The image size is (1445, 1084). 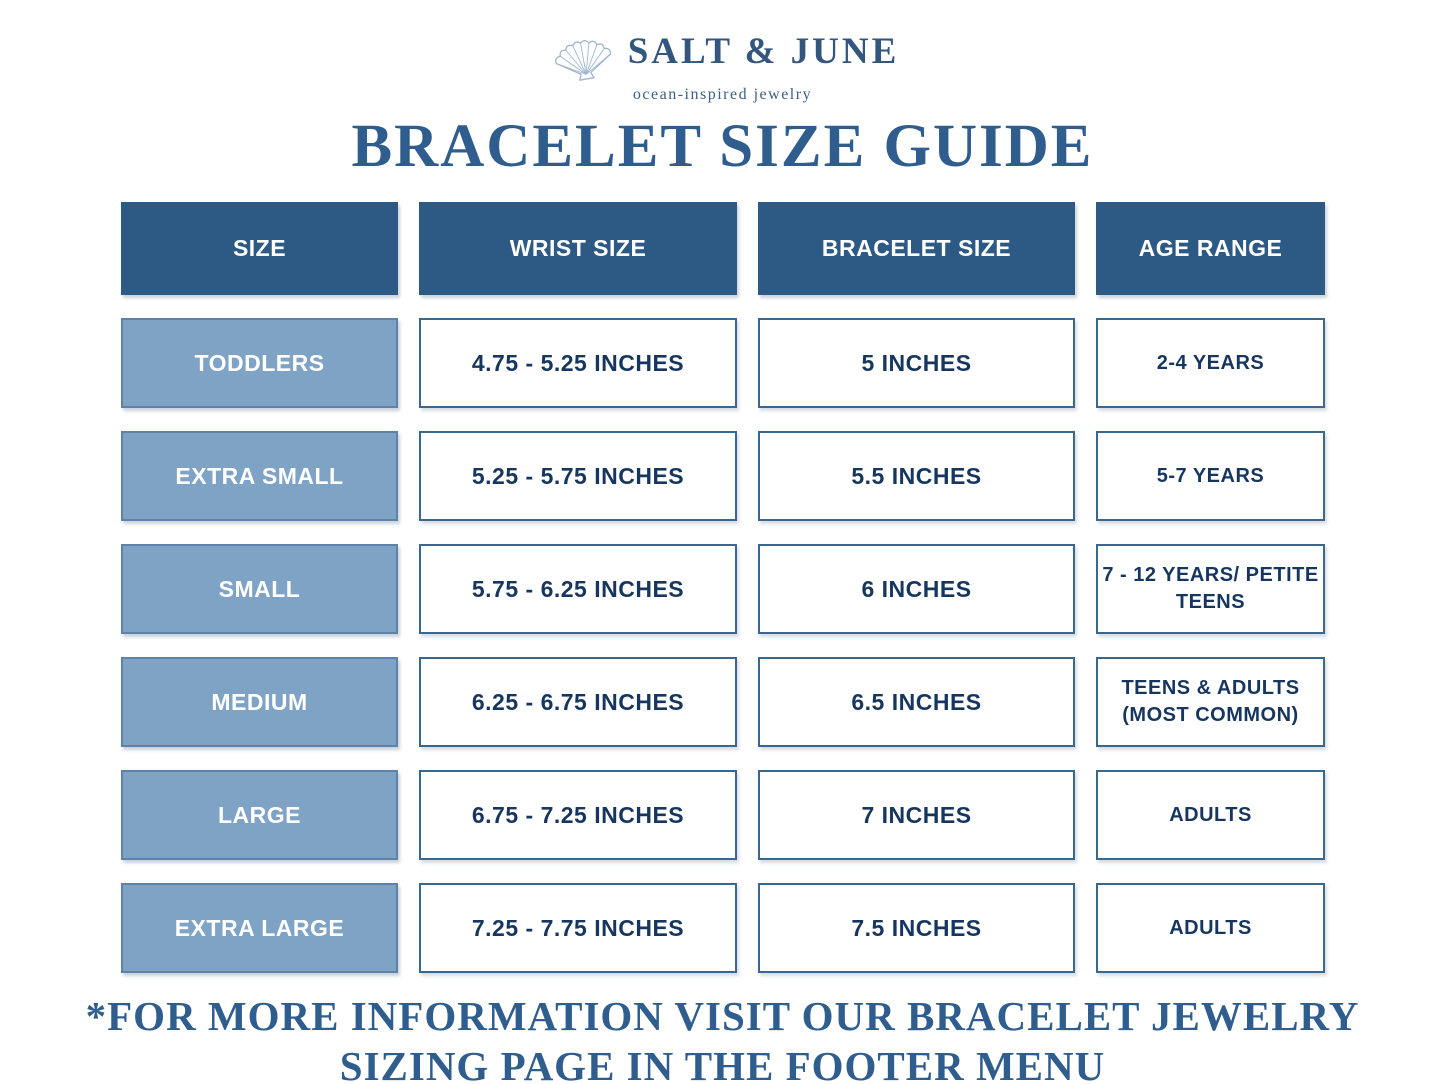 I want to click on brand-header: SALT & JUNE ocean-inspired jewelry, so click(x=722, y=52).